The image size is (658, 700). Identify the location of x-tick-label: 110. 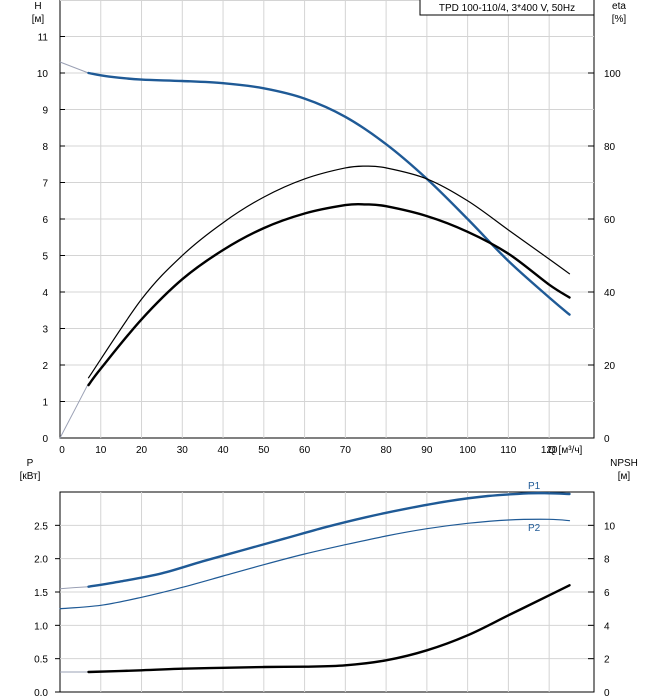
(508, 450).